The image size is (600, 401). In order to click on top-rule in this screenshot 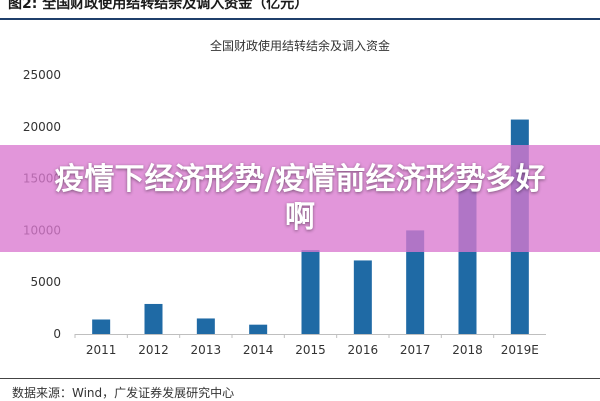, I will do `click(300, 19)`.